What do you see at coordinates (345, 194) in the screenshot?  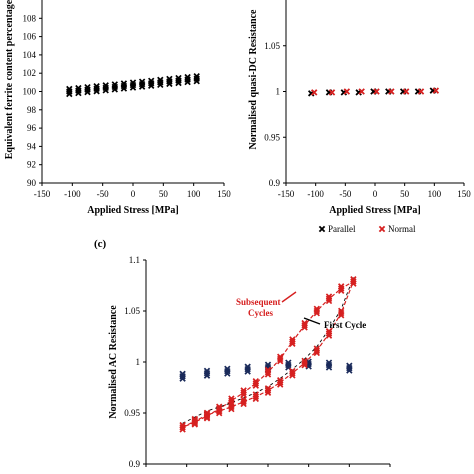 I see `x-tick-label: -50` at bounding box center [345, 194].